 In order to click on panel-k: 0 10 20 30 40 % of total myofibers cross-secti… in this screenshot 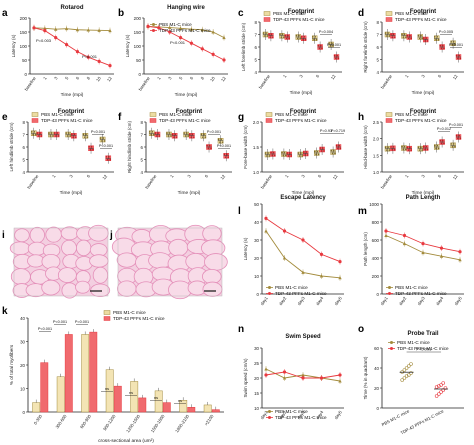, I will do `click(116, 377)`.